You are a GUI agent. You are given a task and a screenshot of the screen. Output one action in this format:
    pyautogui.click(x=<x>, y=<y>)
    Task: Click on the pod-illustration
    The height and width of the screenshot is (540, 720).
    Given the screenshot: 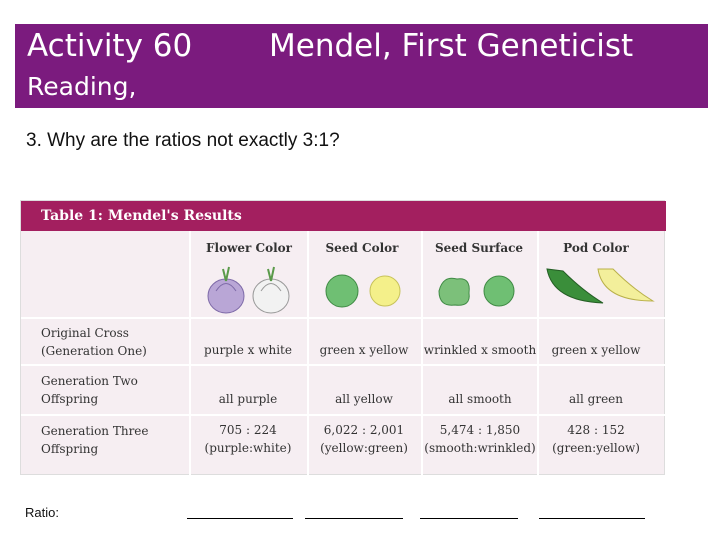 What is the action you would take?
    pyautogui.click(x=600, y=286)
    